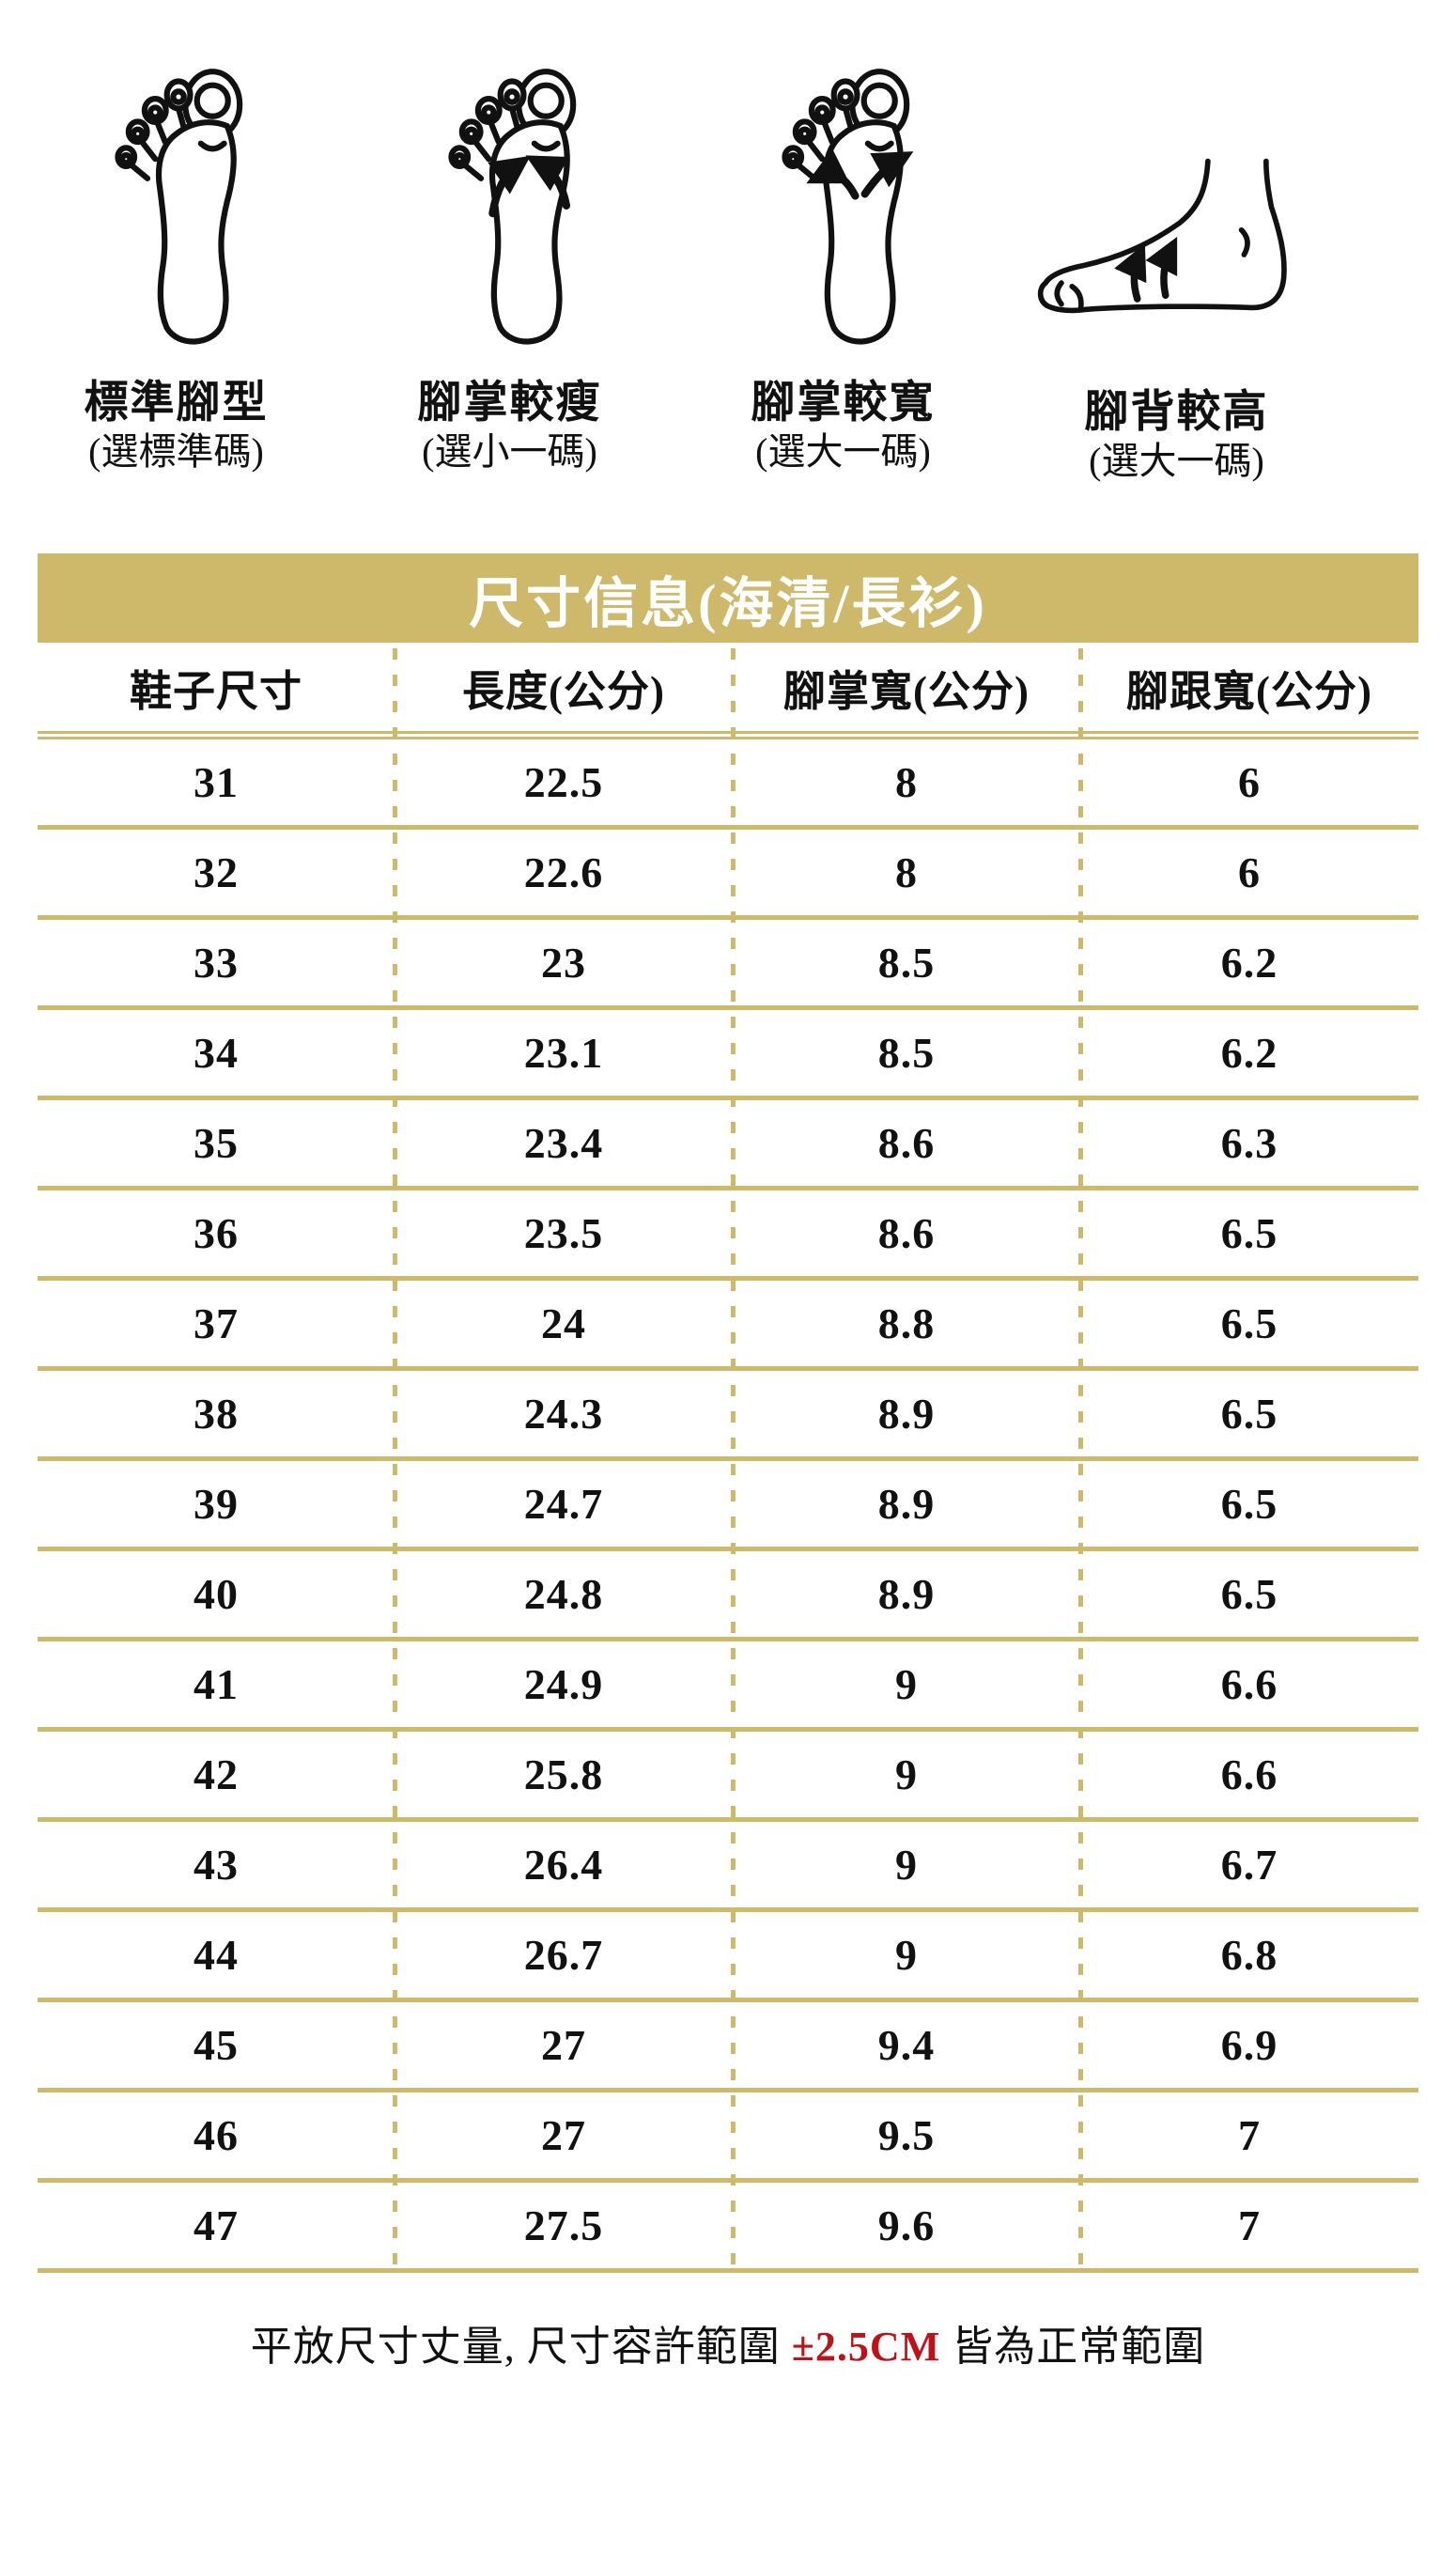 This screenshot has width=1456, height=2551. I want to click on shoe-size-value: 46, so click(216, 2135).